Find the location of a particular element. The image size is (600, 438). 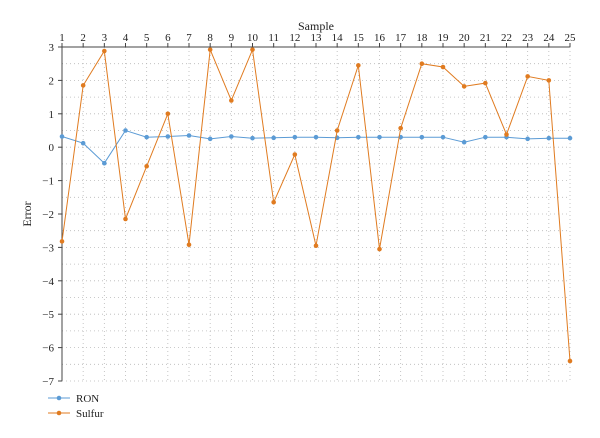

x-tick-label: 3 is located at coordinates (105, 38).